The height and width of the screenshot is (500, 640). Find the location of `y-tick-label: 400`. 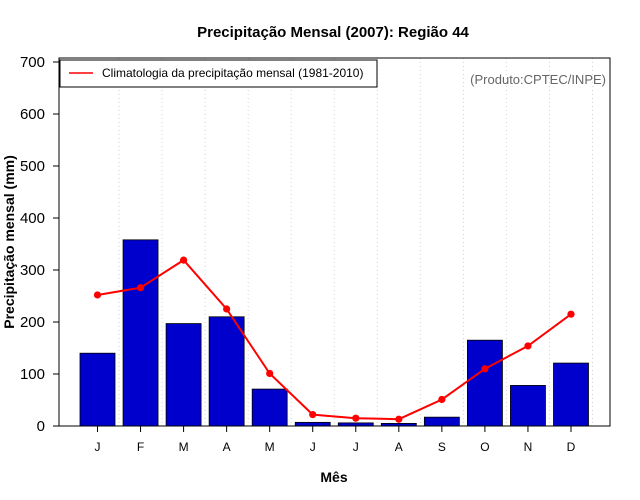

y-tick-label: 400 is located at coordinates (32, 218).